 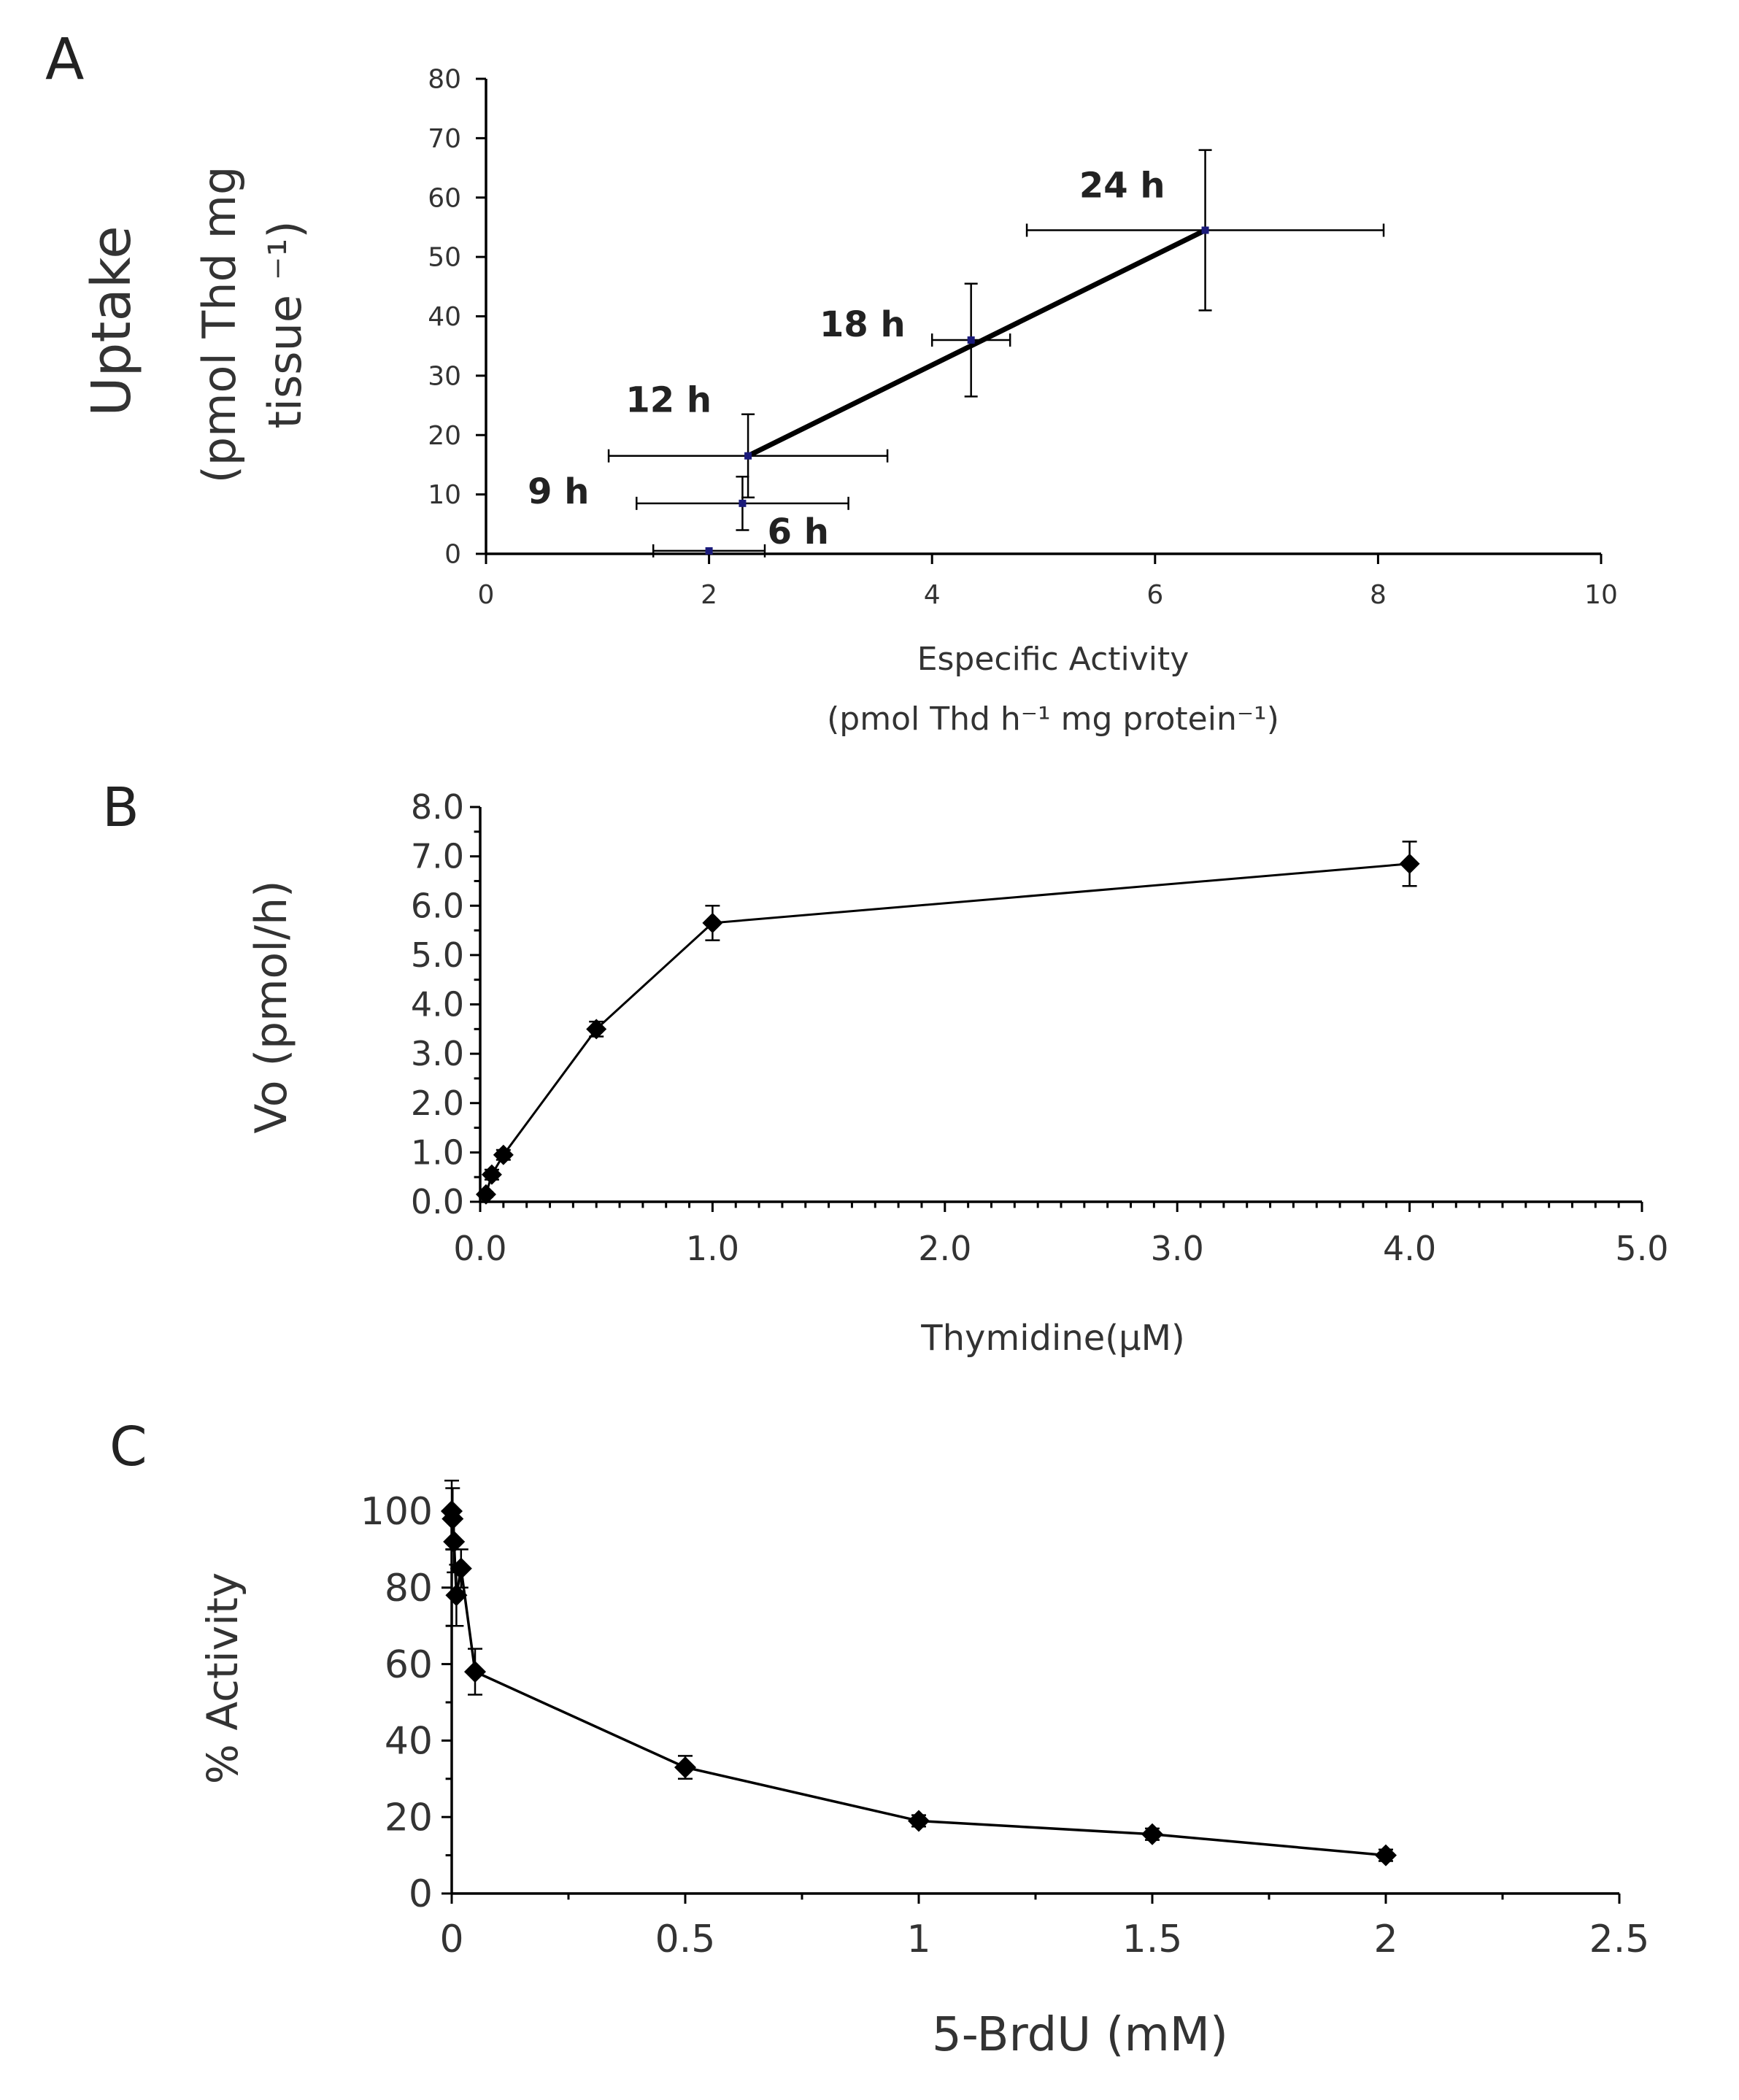 I want to click on C-x-tick-label: 2.5, so click(x=1620, y=1939).